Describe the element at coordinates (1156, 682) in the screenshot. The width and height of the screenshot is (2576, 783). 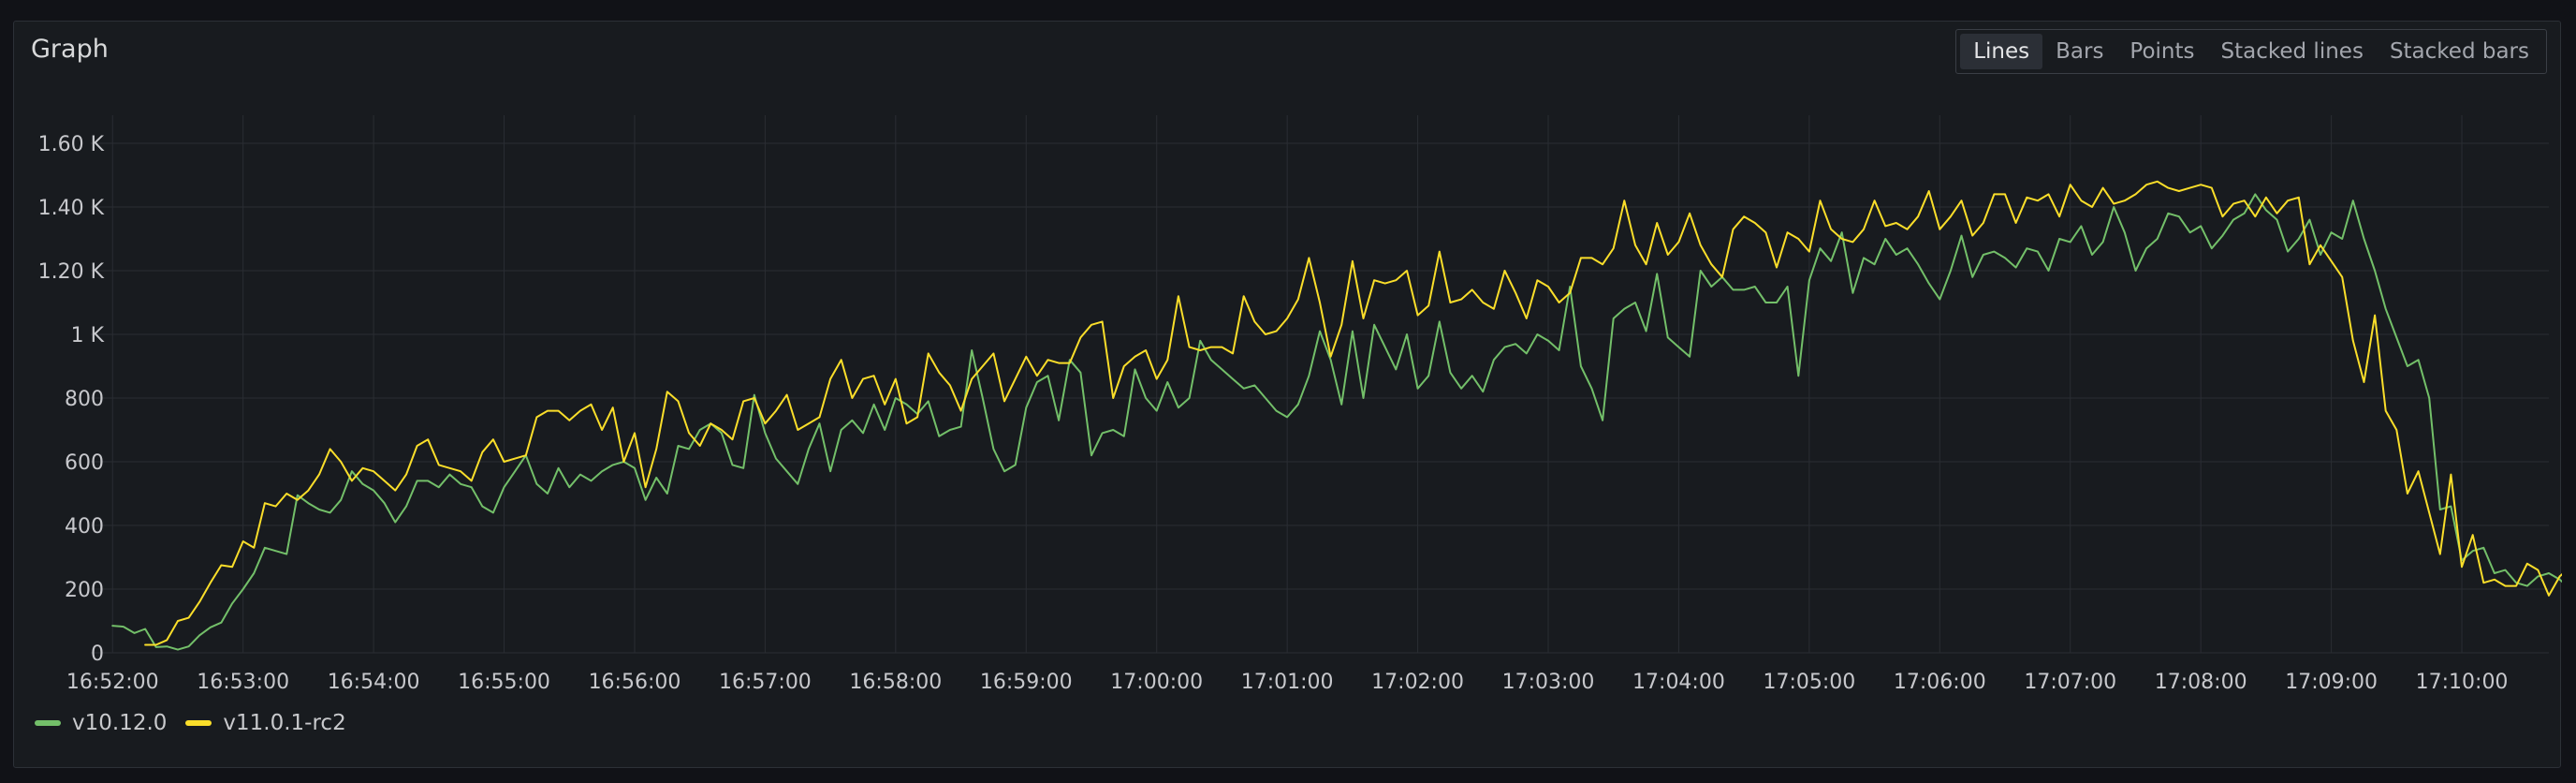
I see `x-tick-label: 17:00:00` at that location.